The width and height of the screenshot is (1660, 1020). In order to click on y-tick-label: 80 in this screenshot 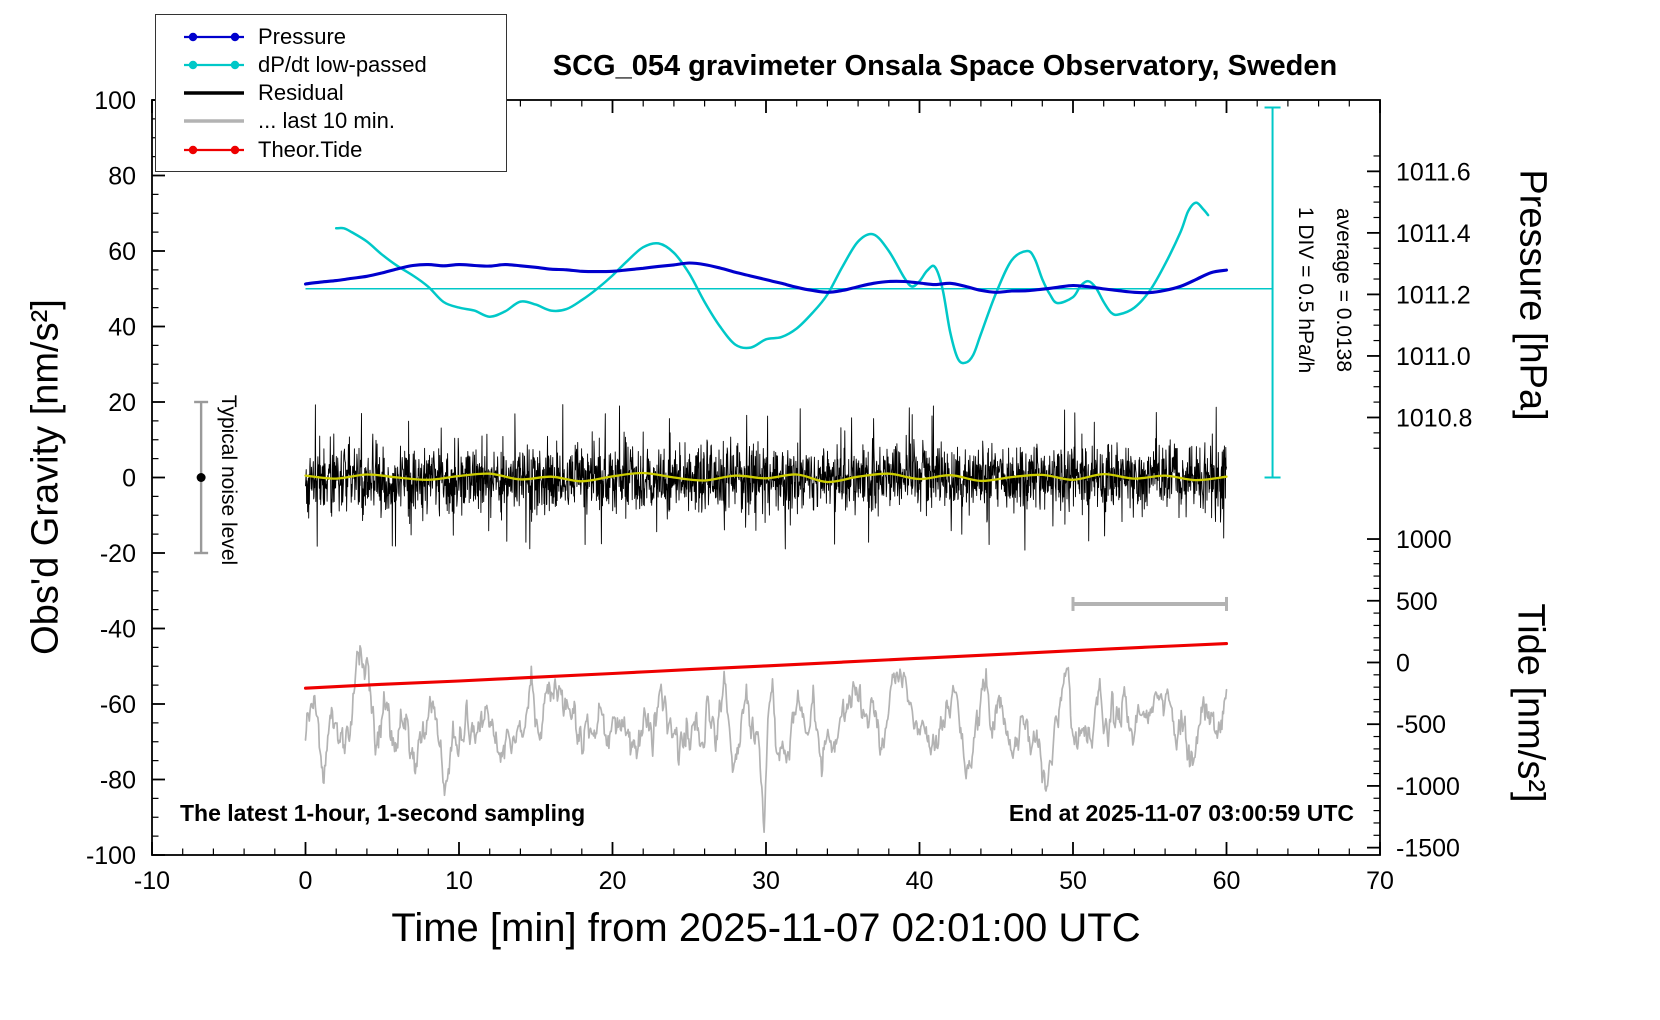, I will do `click(122, 177)`.